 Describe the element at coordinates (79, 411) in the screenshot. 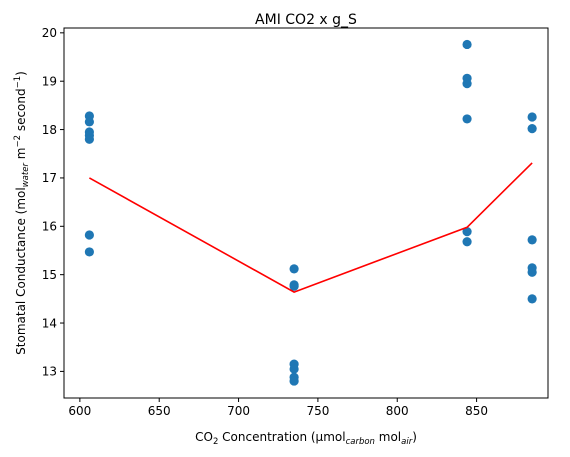

I see `x-tick-label: 600` at that location.